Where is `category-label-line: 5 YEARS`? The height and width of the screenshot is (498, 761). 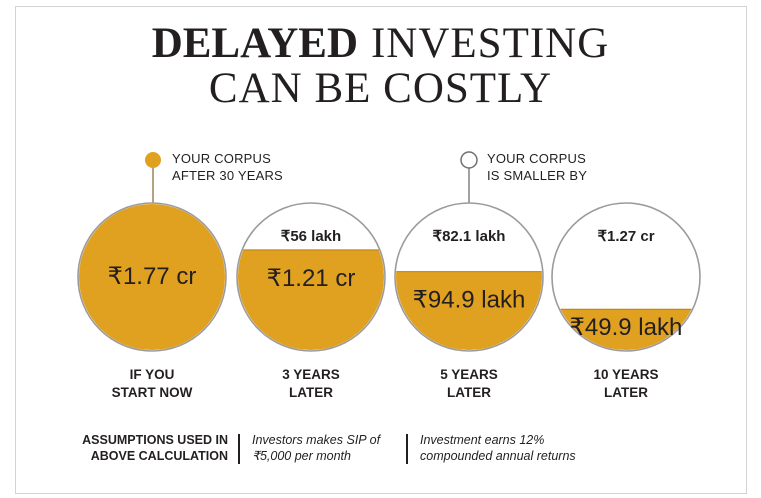 category-label-line: 5 YEARS is located at coordinates (469, 374).